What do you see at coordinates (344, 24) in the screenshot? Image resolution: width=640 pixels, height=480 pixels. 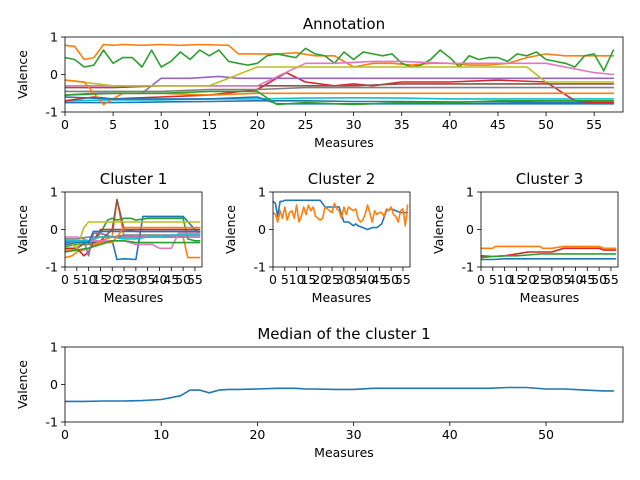 I see `chart-title: Annotation` at bounding box center [344, 24].